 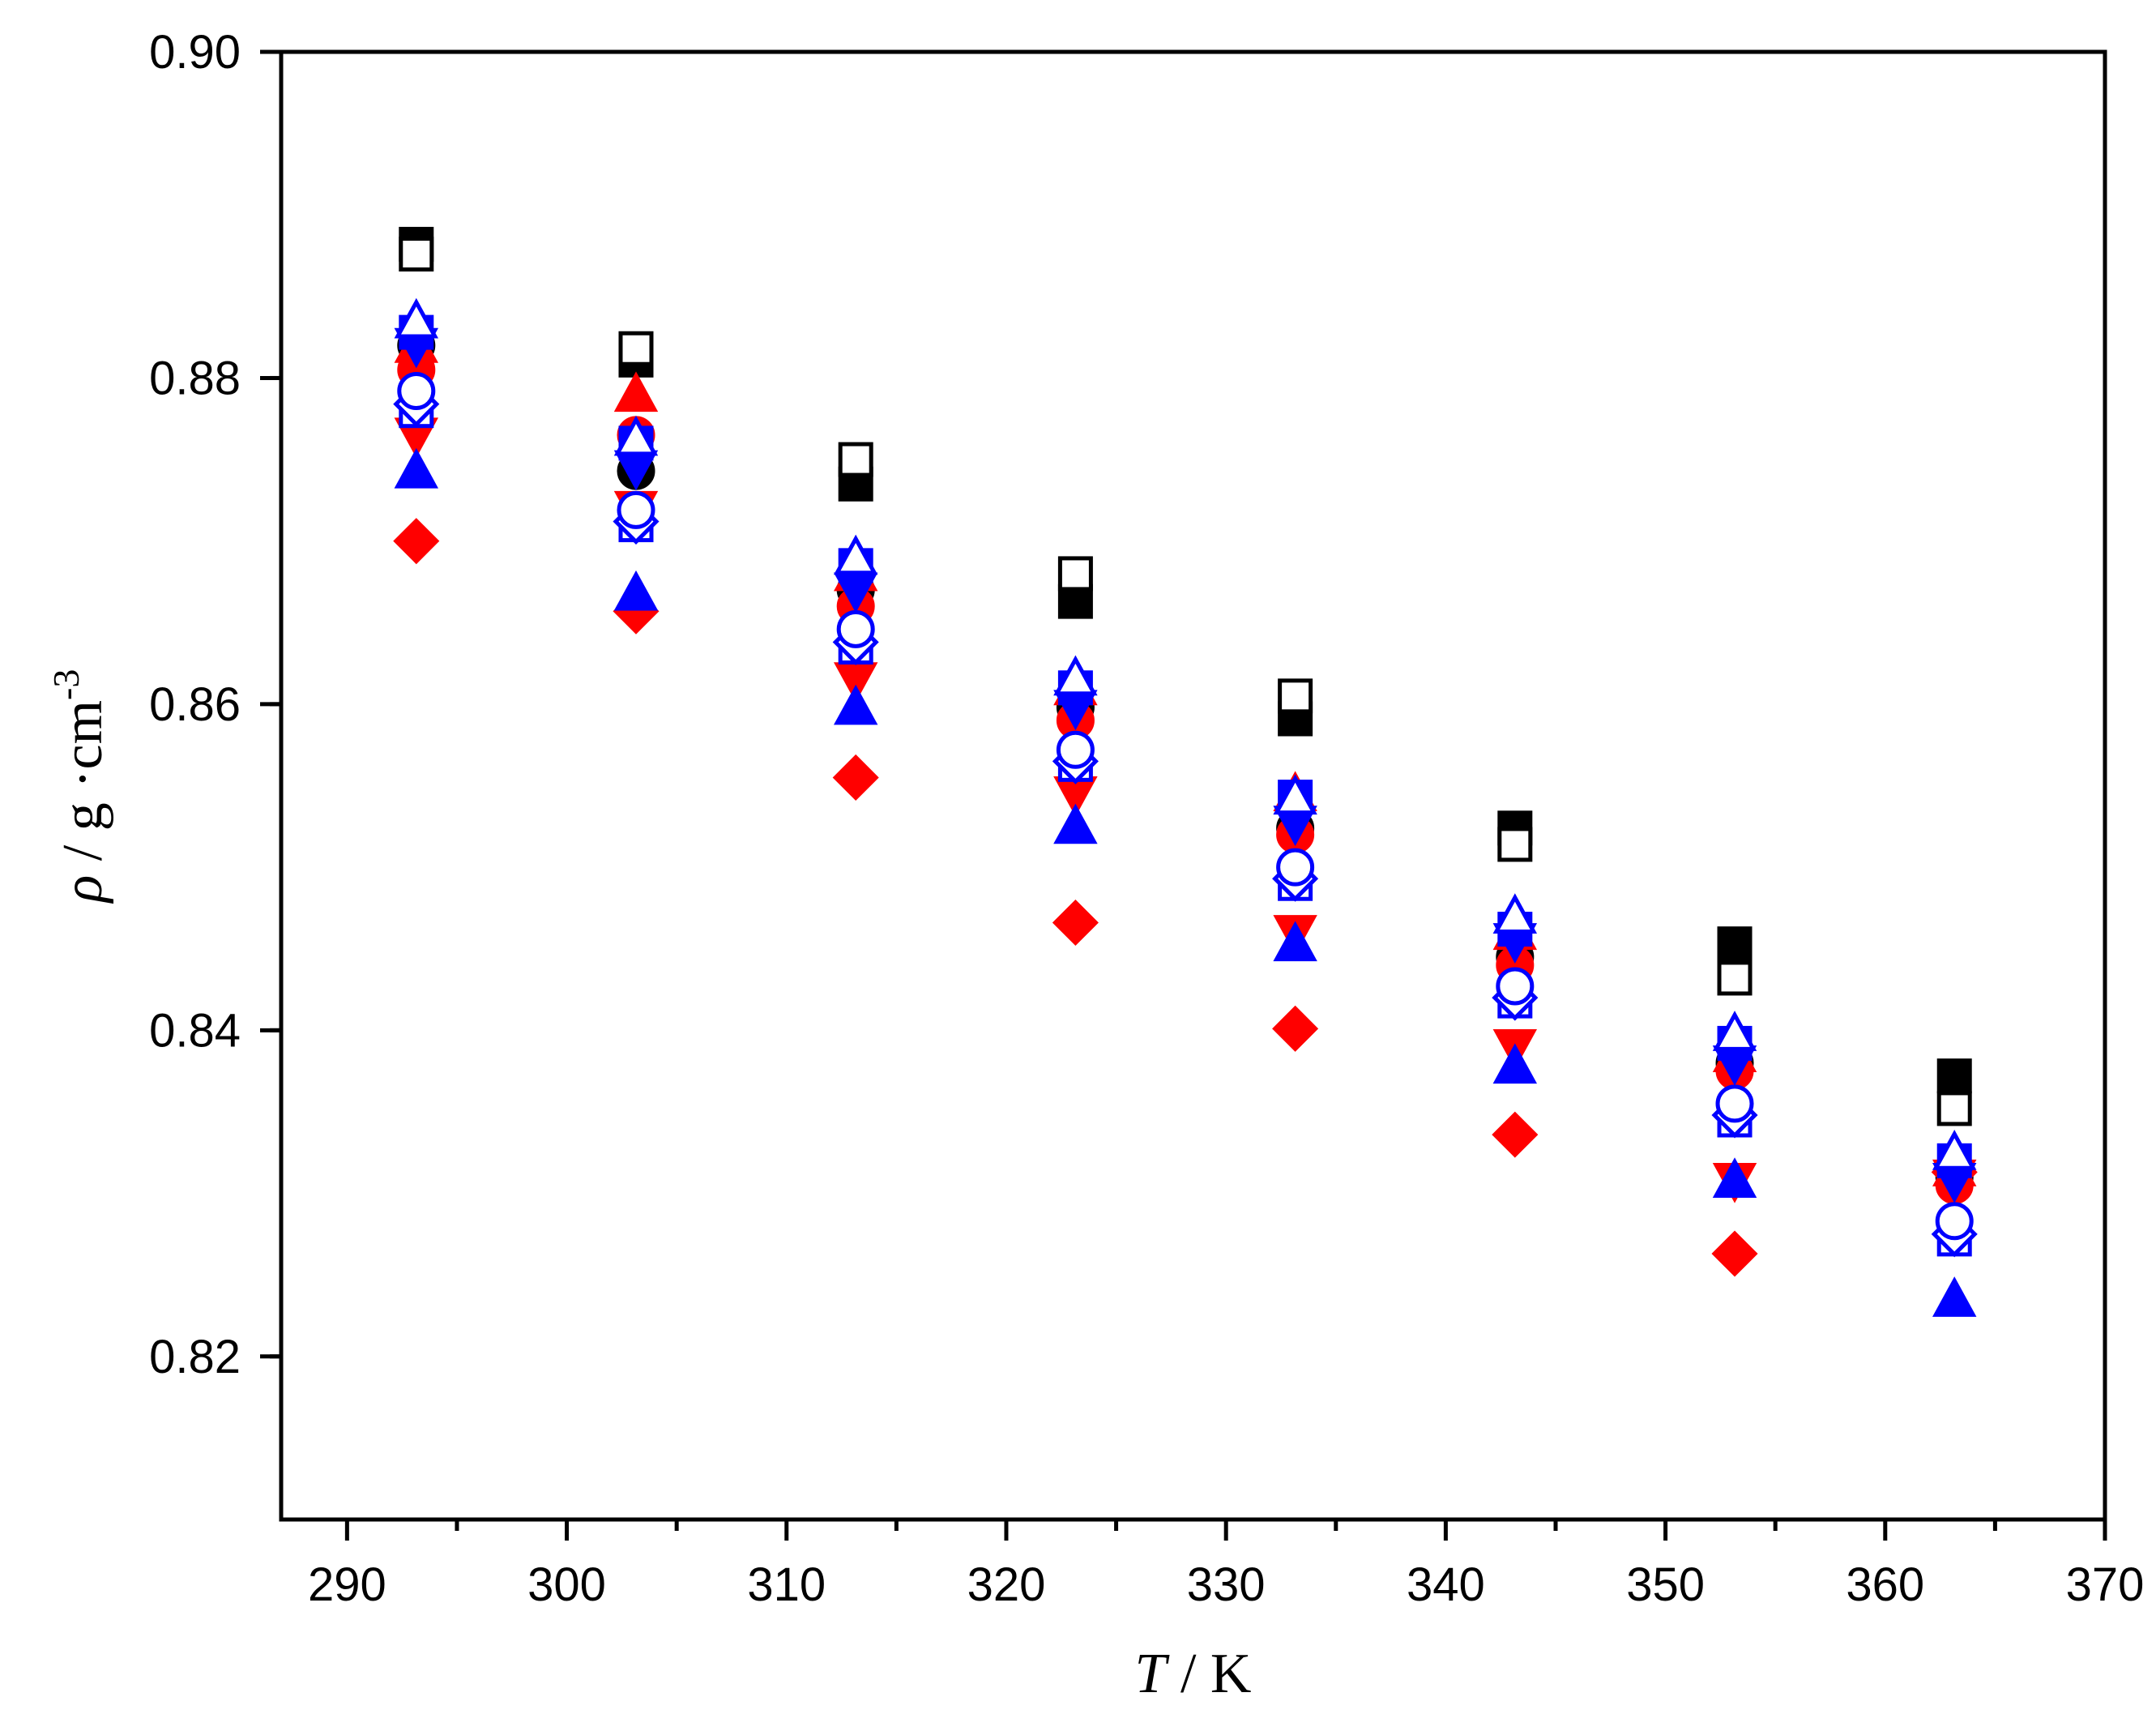 What do you see at coordinates (347, 1584) in the screenshot?
I see `x-tick-label: 290` at bounding box center [347, 1584].